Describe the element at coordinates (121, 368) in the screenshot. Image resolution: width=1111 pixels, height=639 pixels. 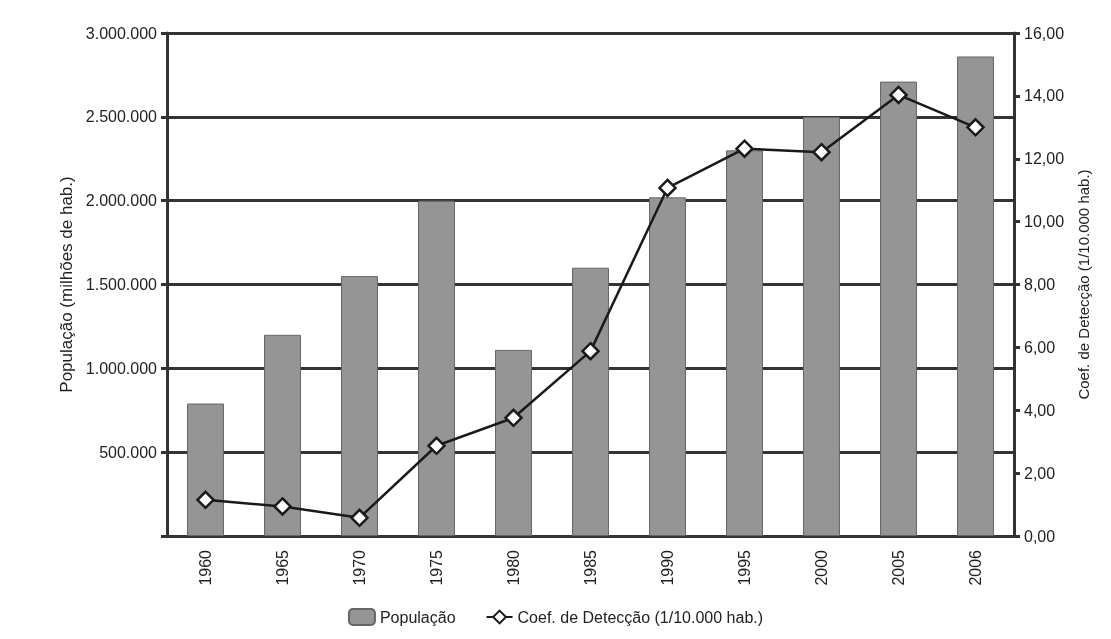
I see `y-tick-label: 1.000.000` at that location.